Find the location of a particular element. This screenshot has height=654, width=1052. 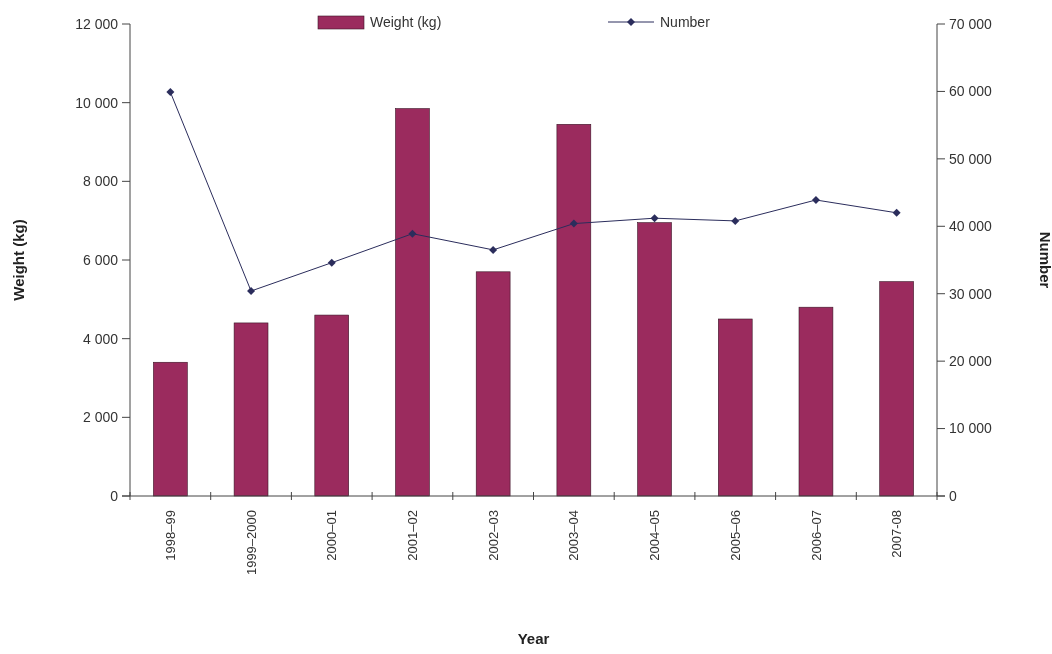

legend-label: Number is located at coordinates (685, 22).